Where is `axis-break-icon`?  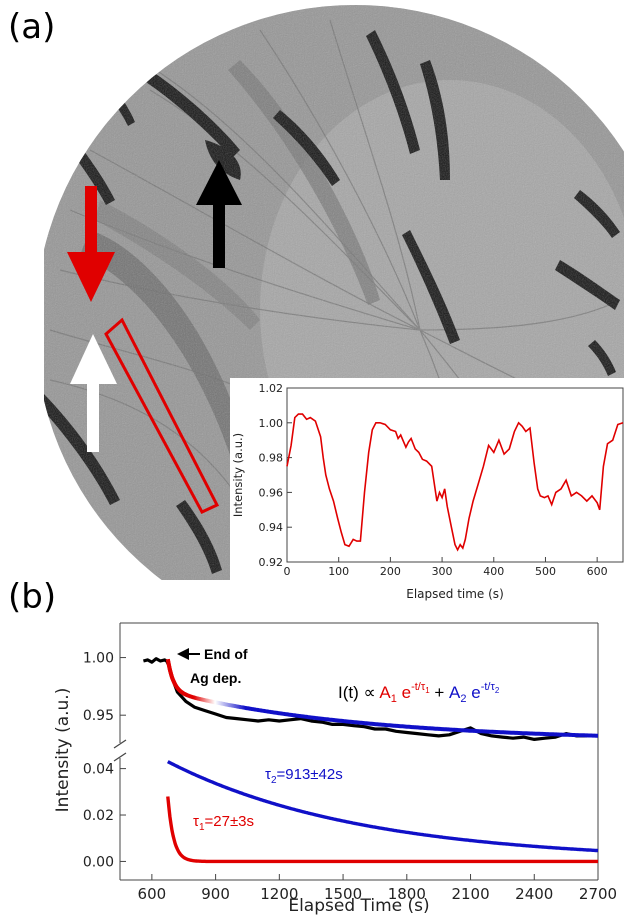 axis-break-icon is located at coordinates (120, 750).